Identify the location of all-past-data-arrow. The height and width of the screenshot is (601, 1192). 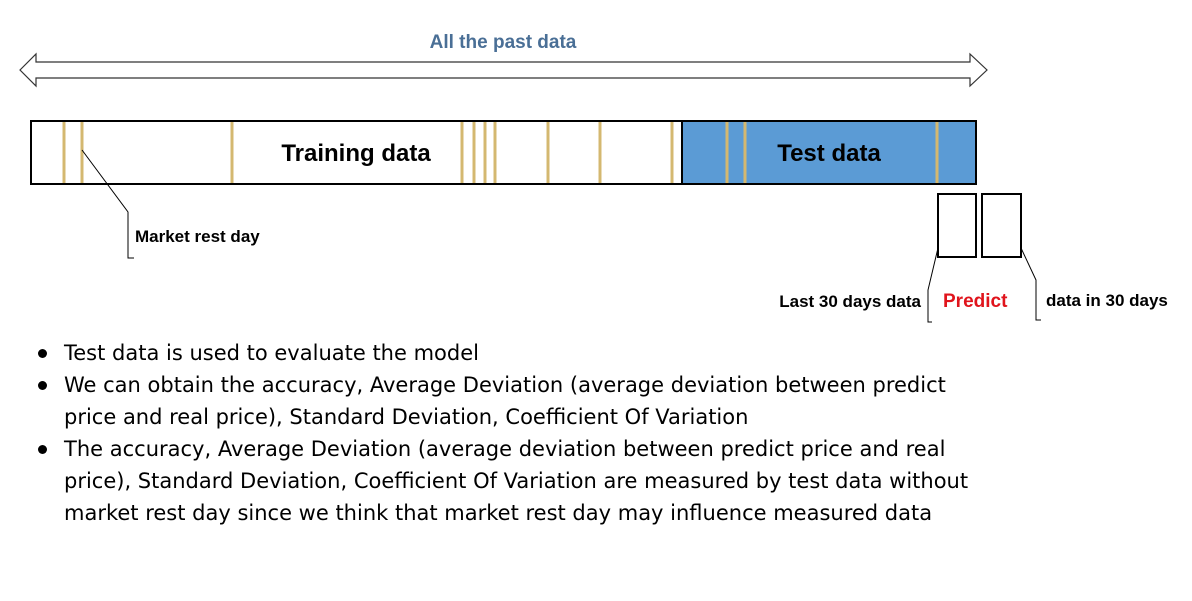
(503, 70).